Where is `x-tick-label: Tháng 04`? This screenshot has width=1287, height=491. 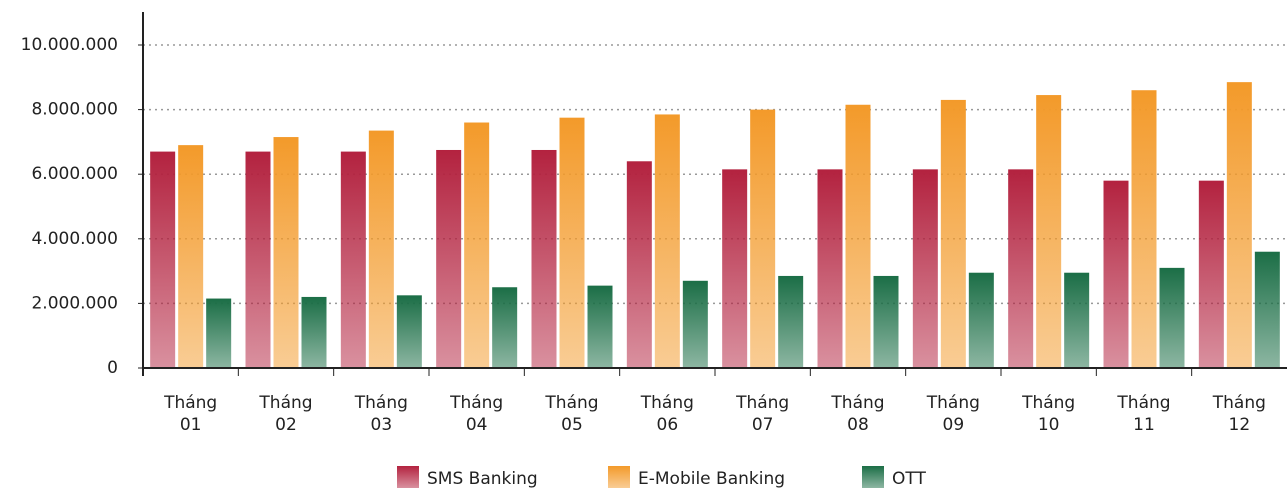
x-tick-label: Tháng 04 is located at coordinates (477, 414).